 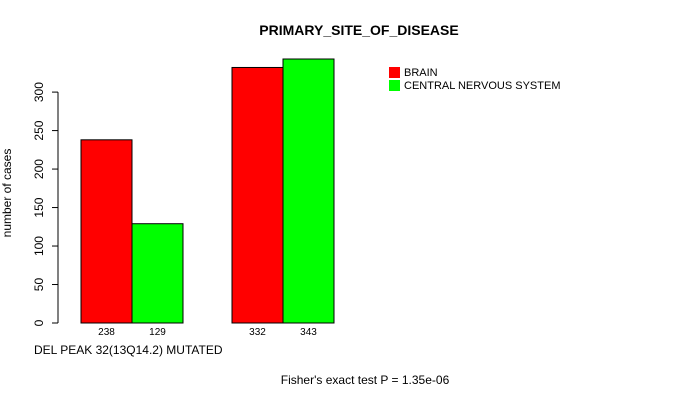 I want to click on y-tick-label: 50, so click(x=39, y=285).